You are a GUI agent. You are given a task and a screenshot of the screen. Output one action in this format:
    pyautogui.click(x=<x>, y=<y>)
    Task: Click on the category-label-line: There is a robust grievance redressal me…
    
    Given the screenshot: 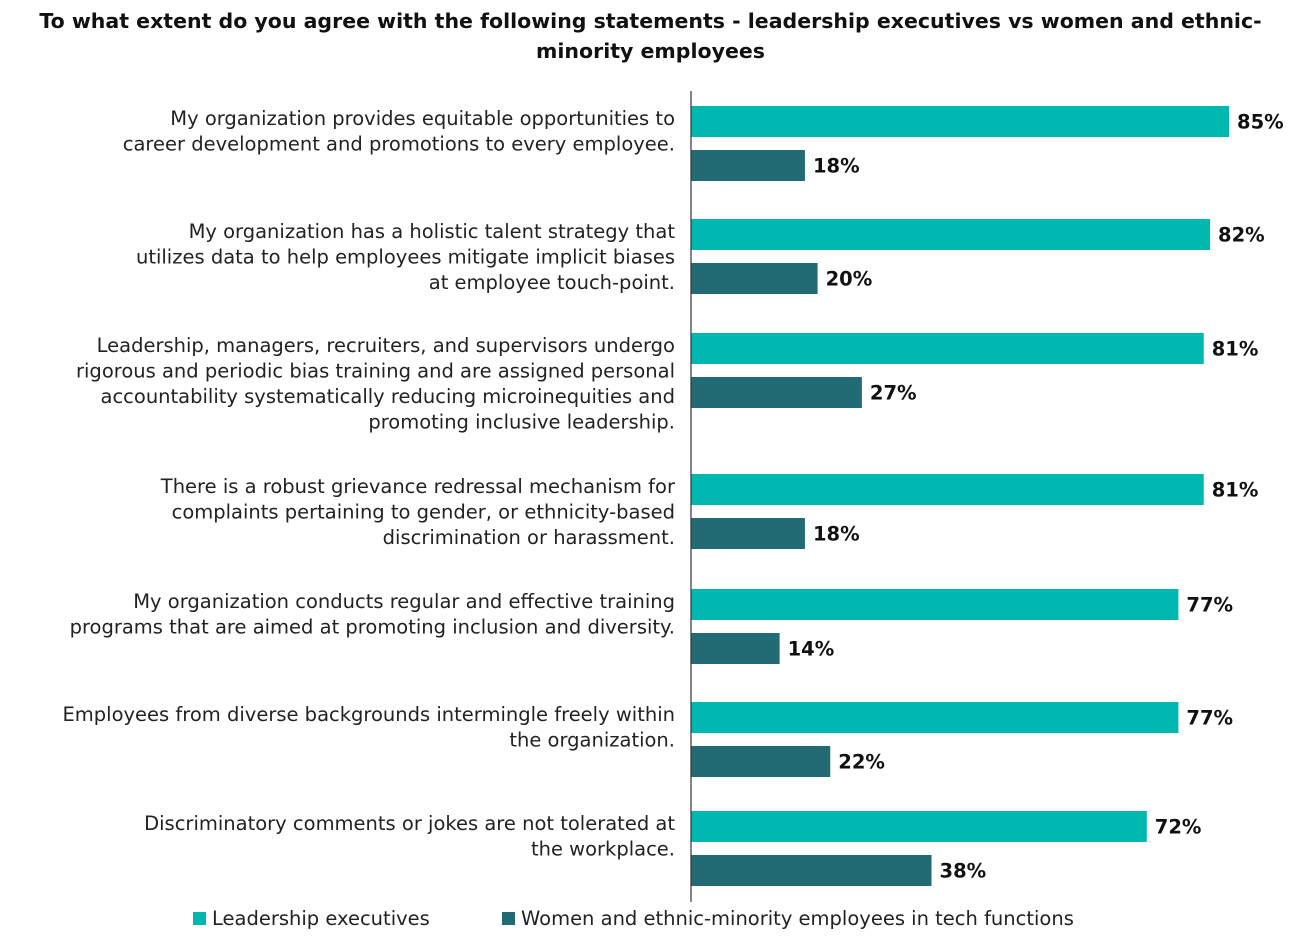 What is the action you would take?
    pyautogui.click(x=418, y=486)
    